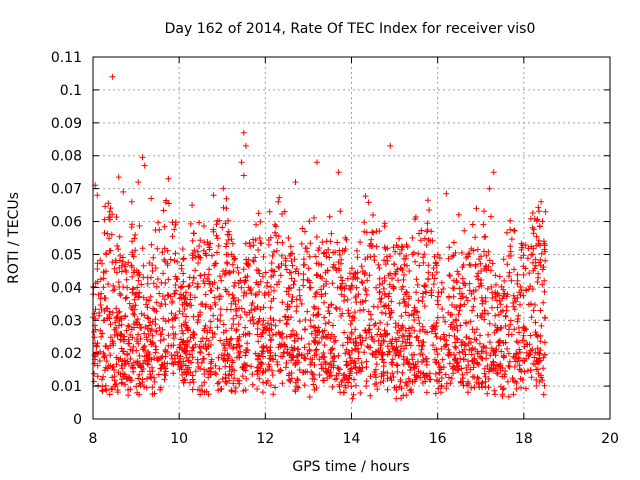 The height and width of the screenshot is (480, 640). I want to click on x-tick-label: 14, so click(352, 439).